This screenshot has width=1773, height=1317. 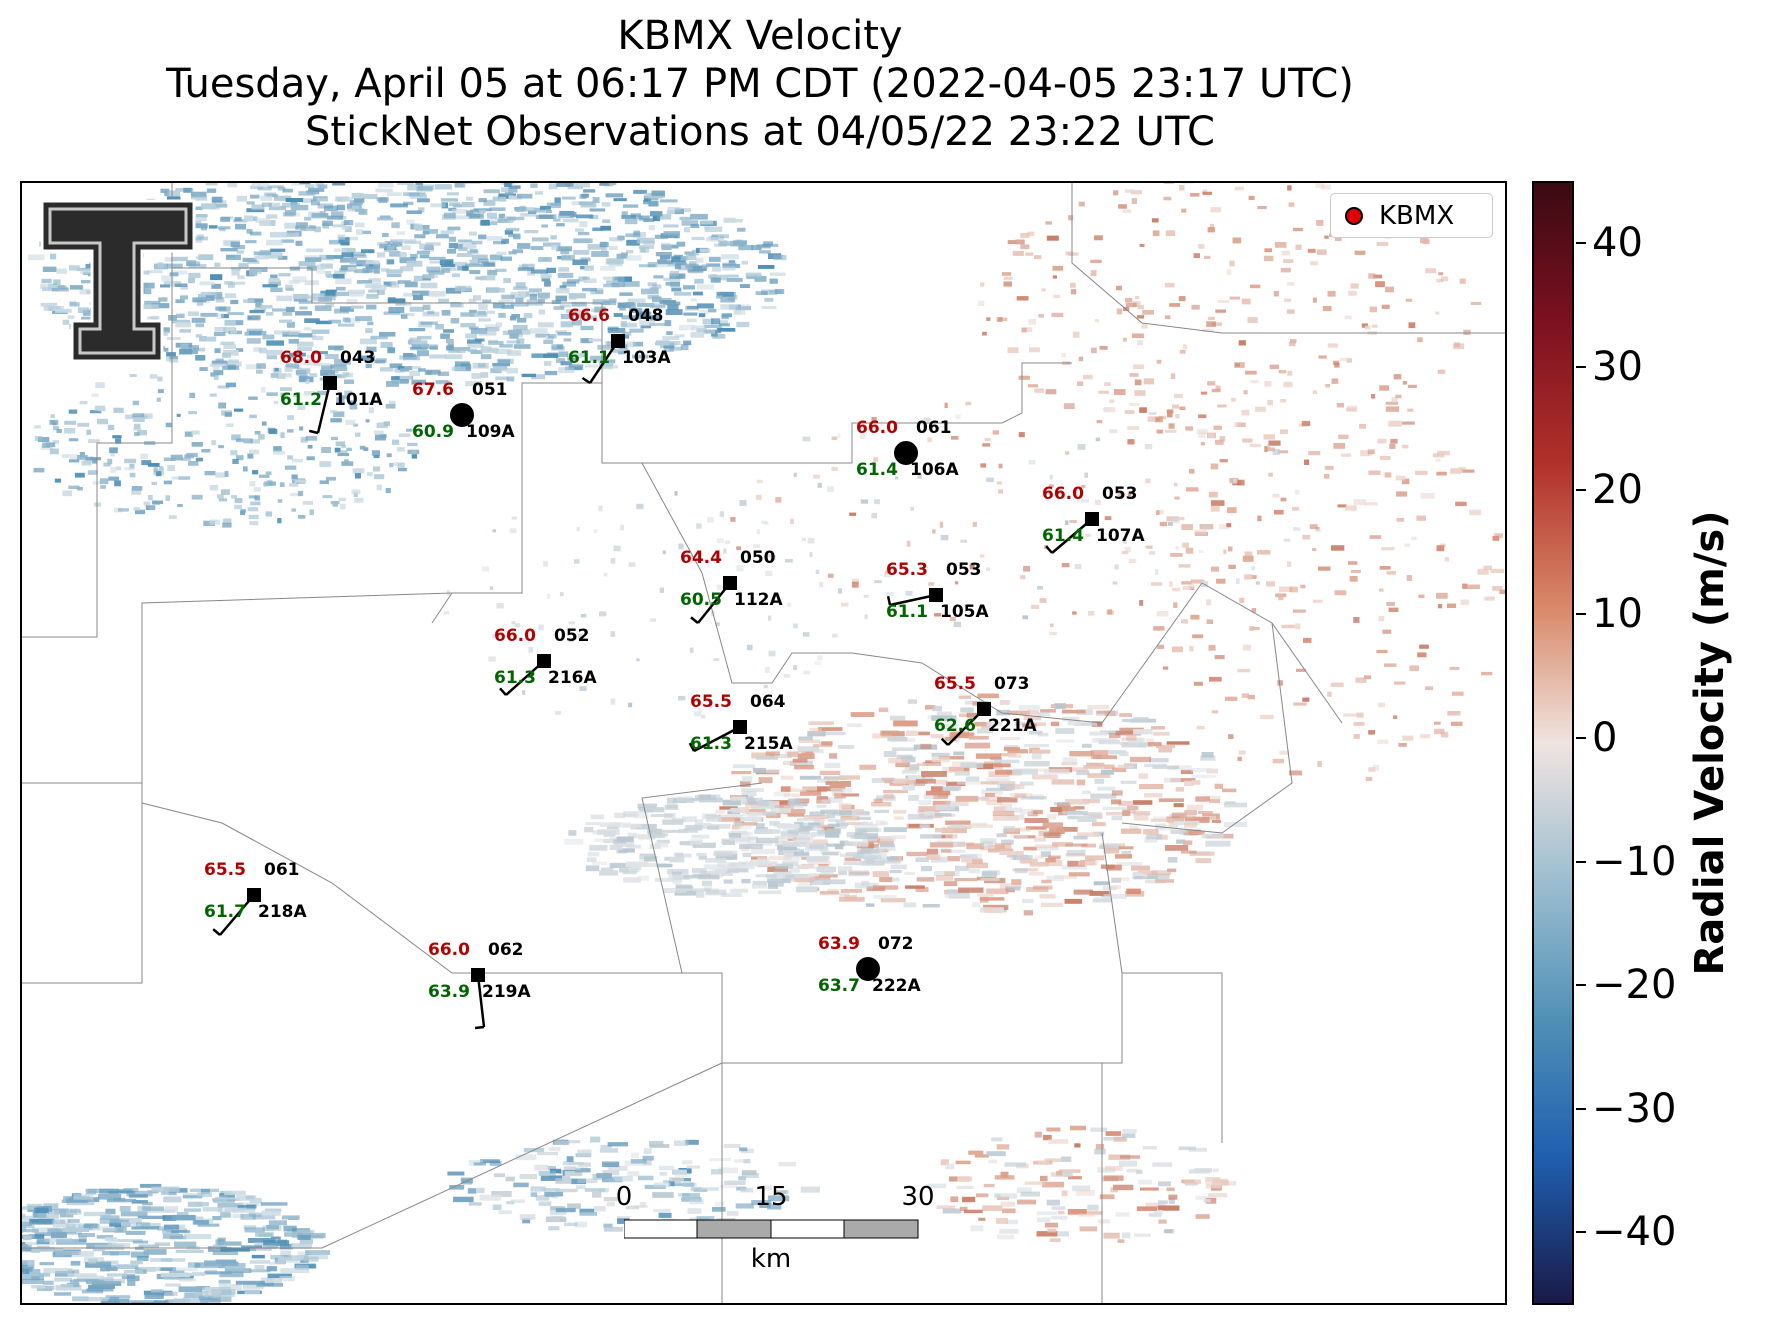 I want to click on colorbar-tick-label: −20, so click(x=1634, y=985).